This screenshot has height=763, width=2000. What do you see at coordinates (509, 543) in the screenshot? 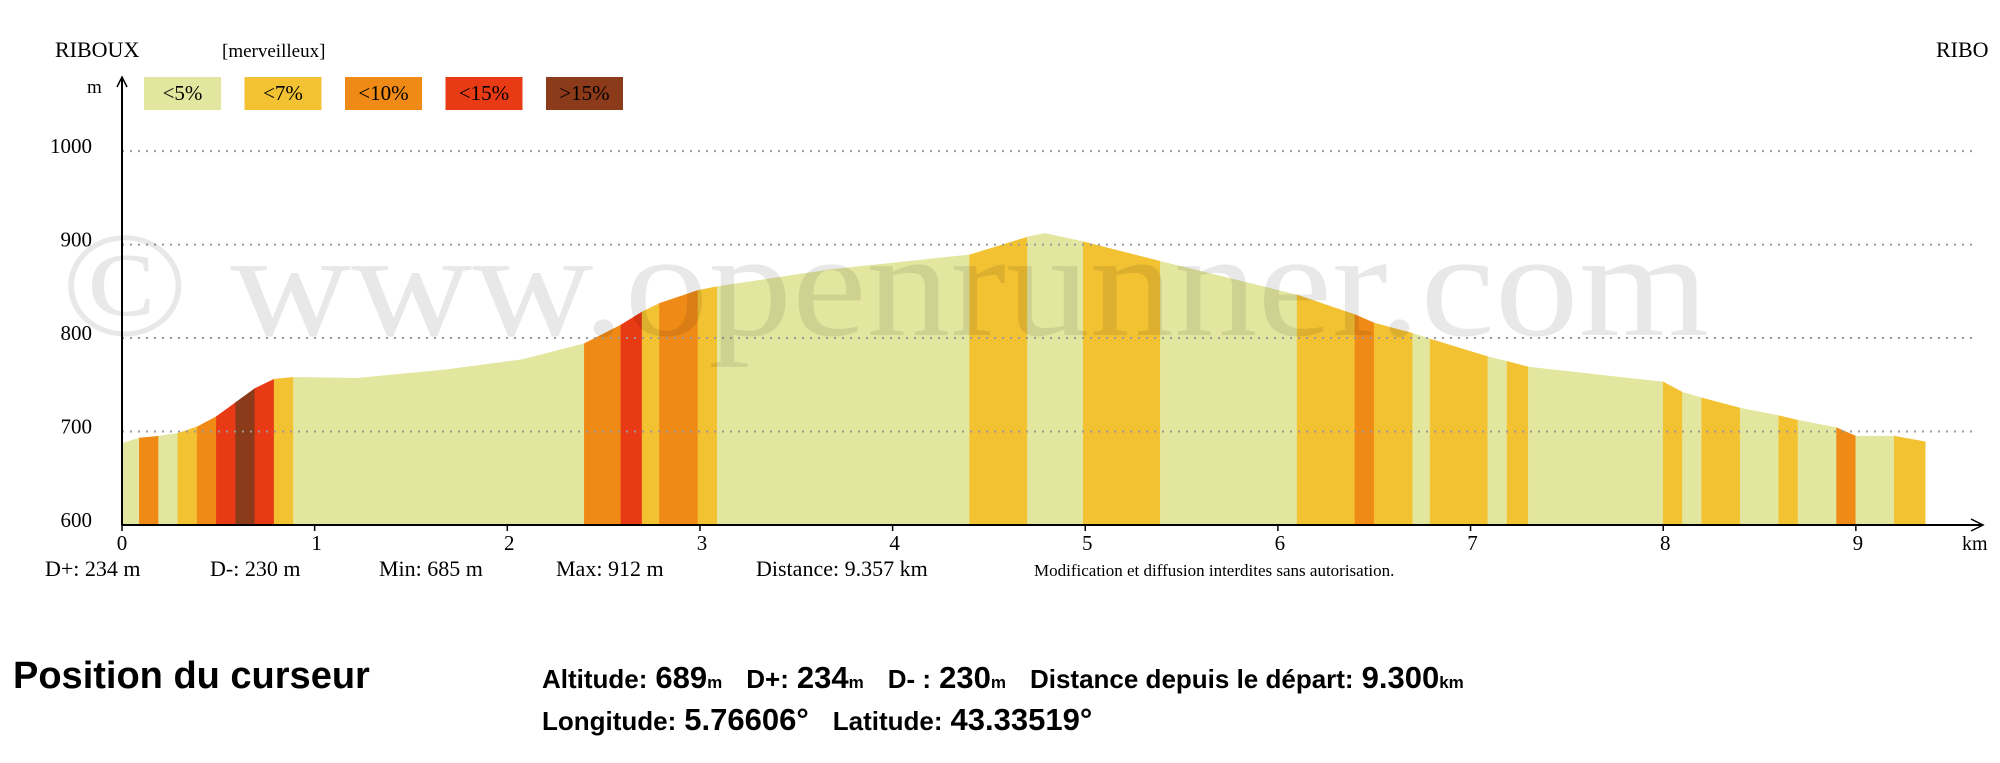
I see `x-tick-label: 2` at bounding box center [509, 543].